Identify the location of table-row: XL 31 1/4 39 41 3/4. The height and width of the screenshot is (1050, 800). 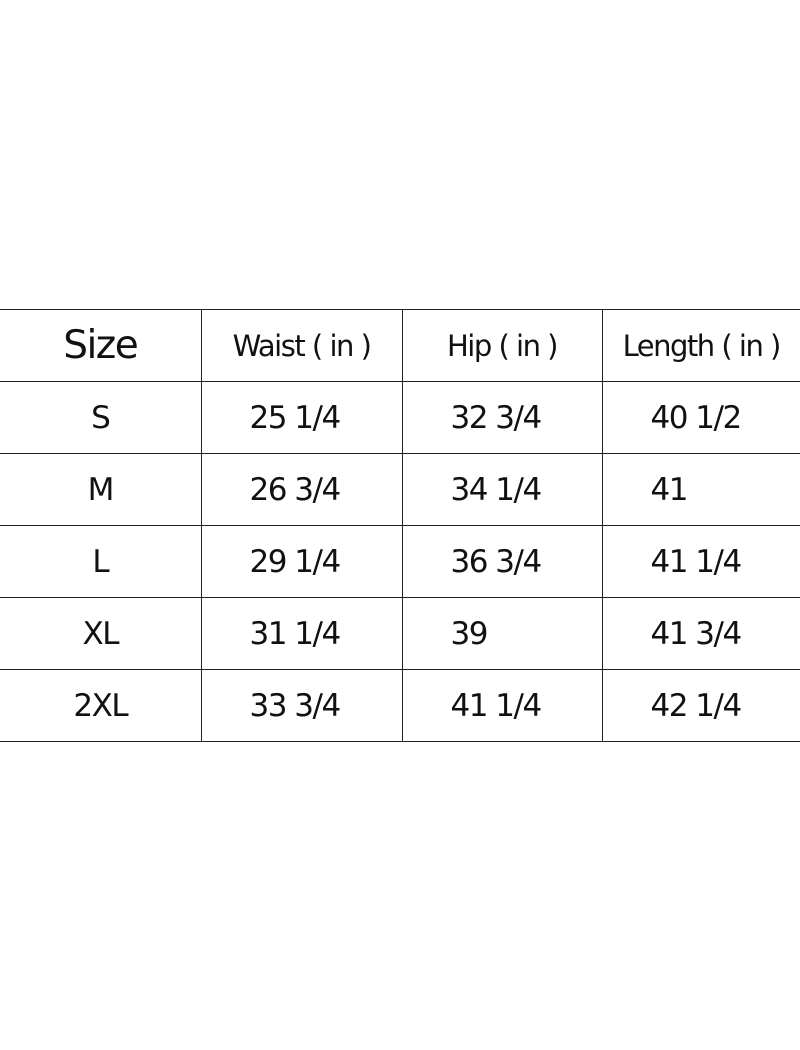
(400, 633).